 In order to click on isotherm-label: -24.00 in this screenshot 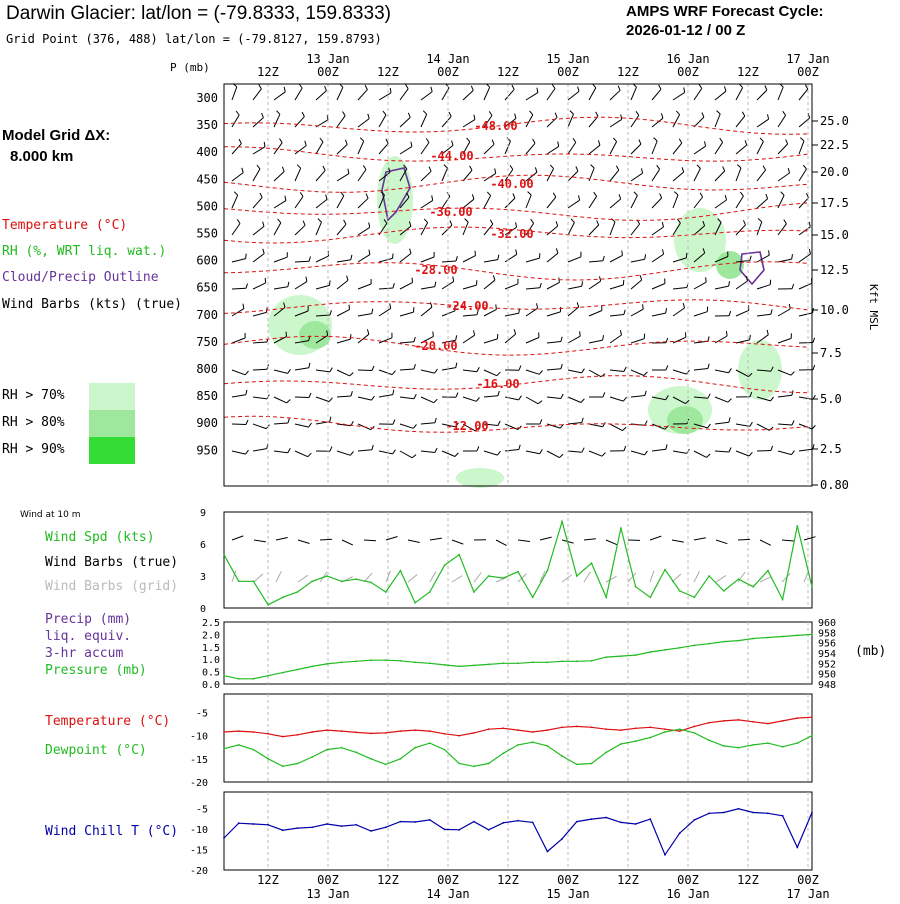, I will do `click(466, 306)`.